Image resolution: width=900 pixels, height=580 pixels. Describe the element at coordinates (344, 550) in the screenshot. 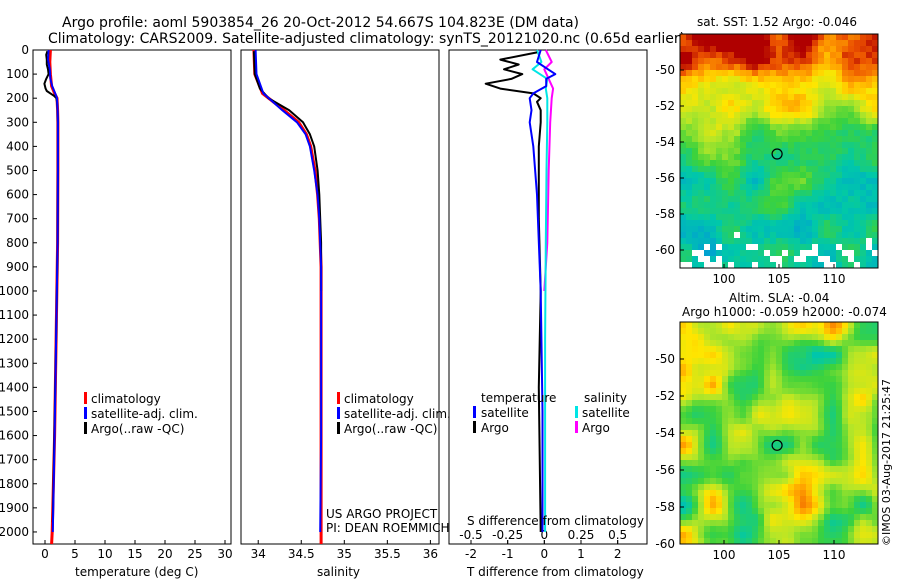

I see `salinity-x-axis: 34 34.5 35 35.5 36` at that location.